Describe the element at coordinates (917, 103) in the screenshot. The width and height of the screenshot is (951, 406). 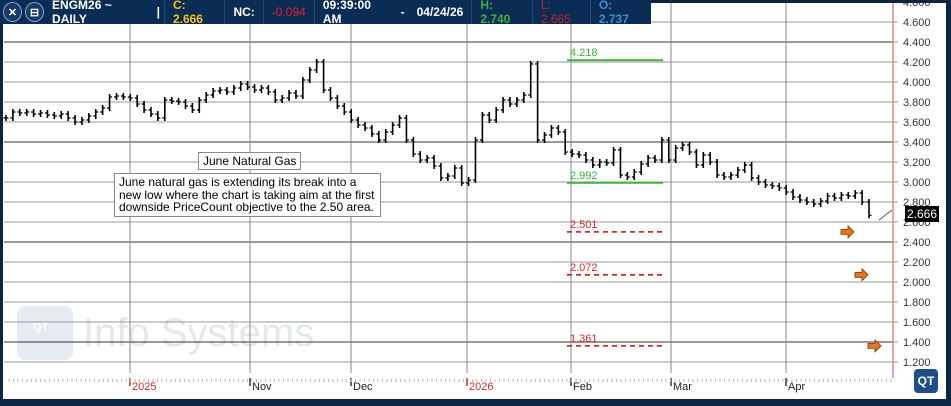
I see `y-tick-label: 3.800` at that location.